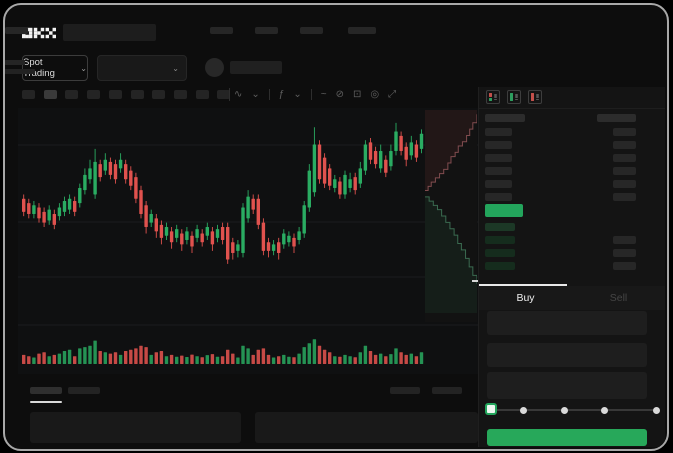 The width and height of the screenshot is (673, 453). Describe the element at coordinates (535, 97) in the screenshot. I see `book-asks-only-icon` at that location.